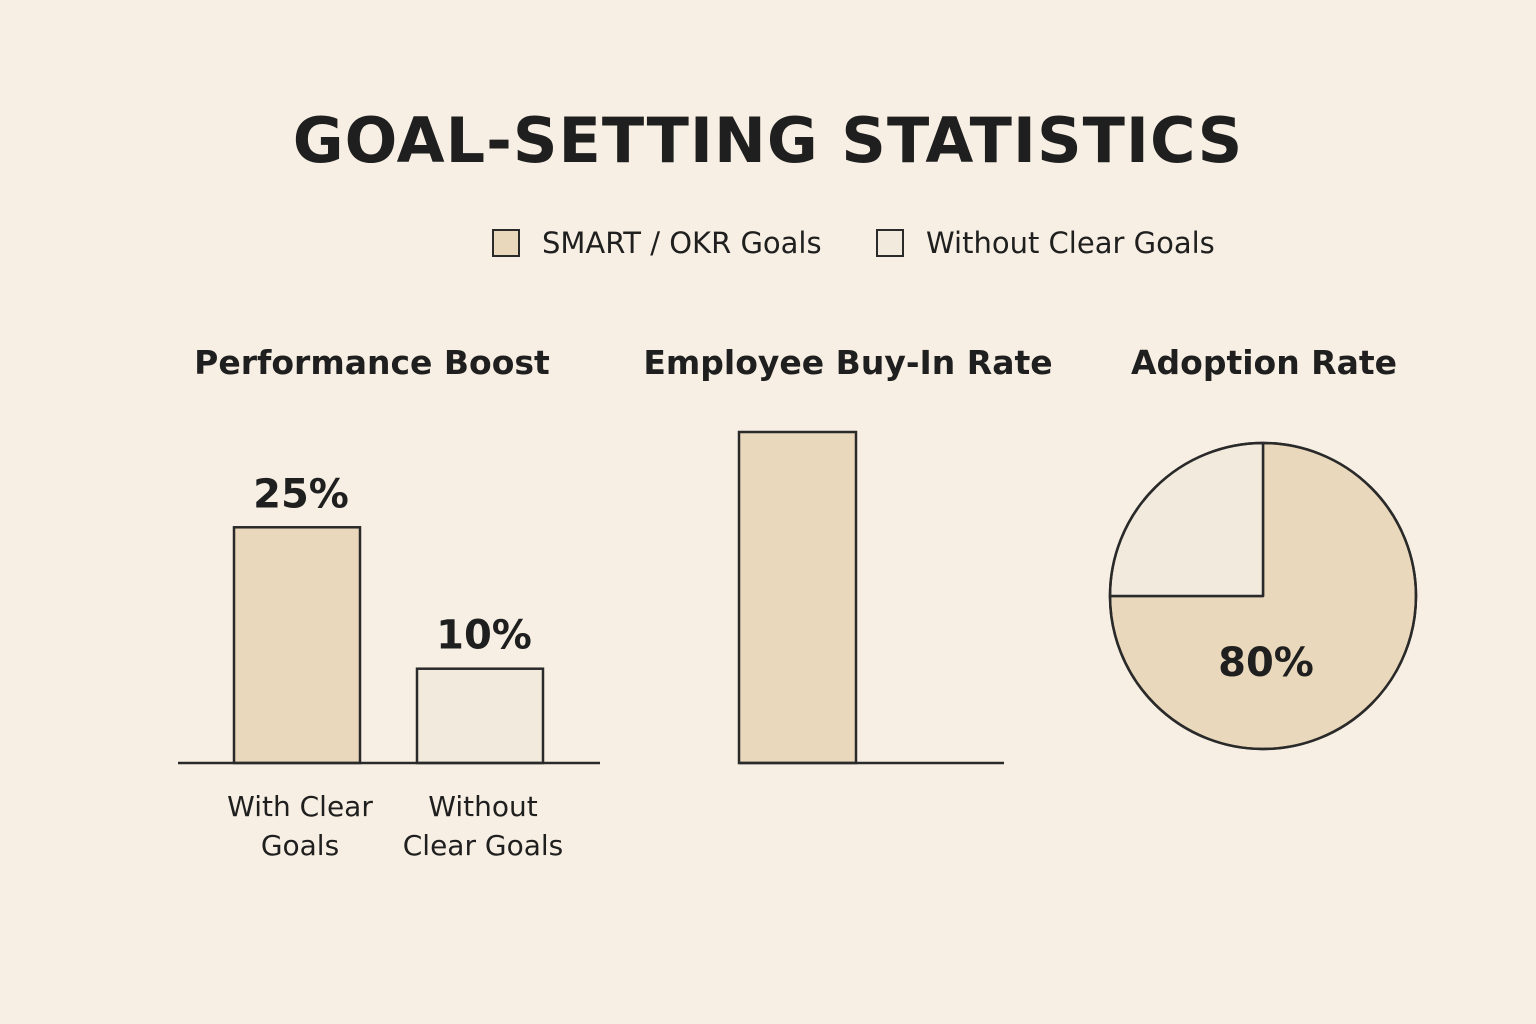  I want to click on legend-label-smart-okr: SMART / OKR Goals, so click(682, 243).